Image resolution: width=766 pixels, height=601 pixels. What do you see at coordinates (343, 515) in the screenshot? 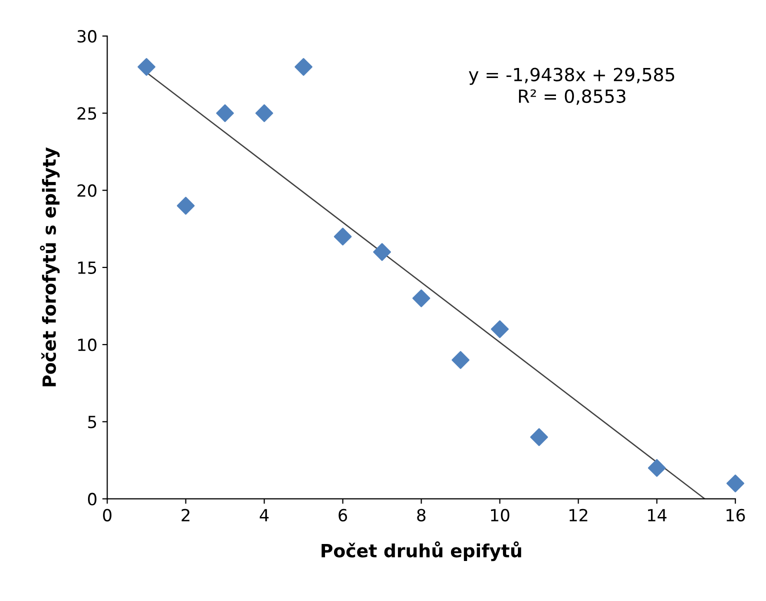
I see `x-tick-label: 6` at bounding box center [343, 515].